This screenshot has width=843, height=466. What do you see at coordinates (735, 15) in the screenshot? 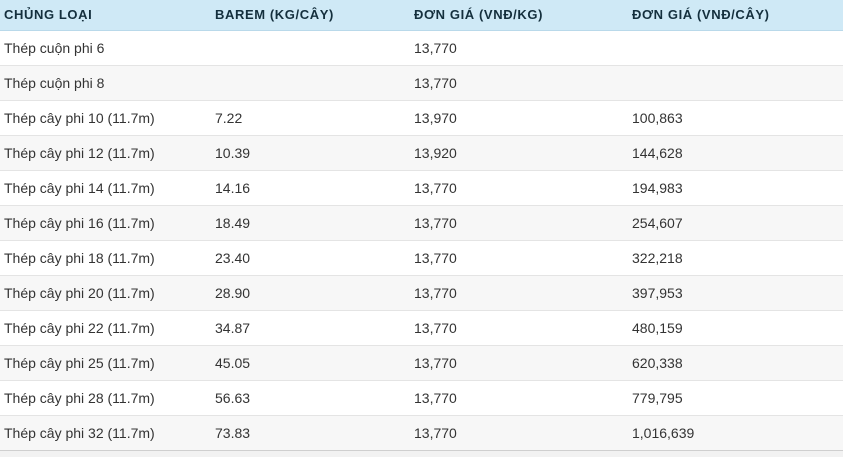
I see `column-header-price-bar: ĐƠN GIÁ (VNĐ/CÂY)` at bounding box center [735, 15].